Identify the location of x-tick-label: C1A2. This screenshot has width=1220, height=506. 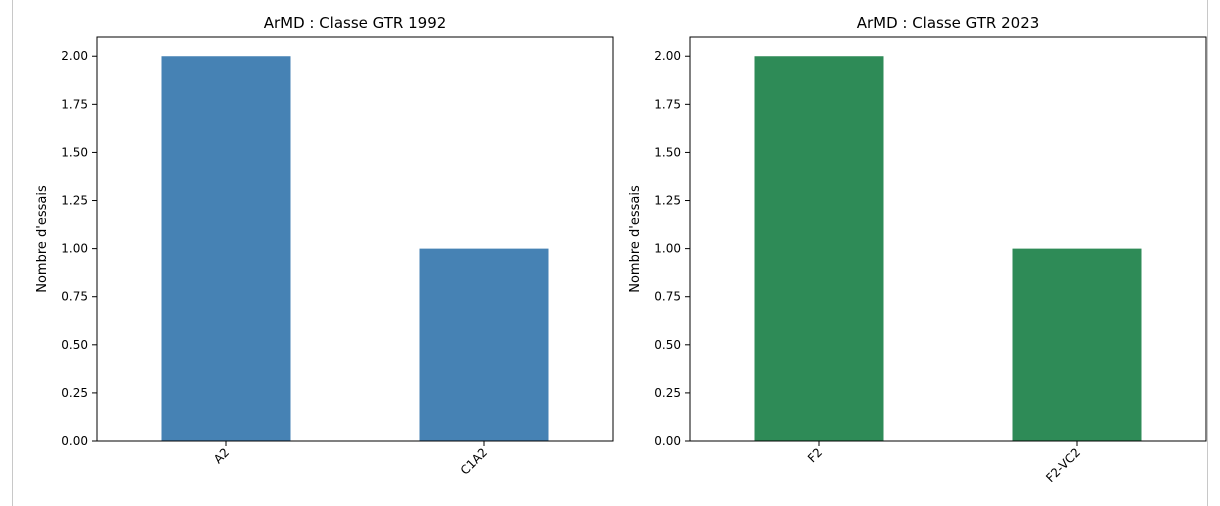
(474, 461).